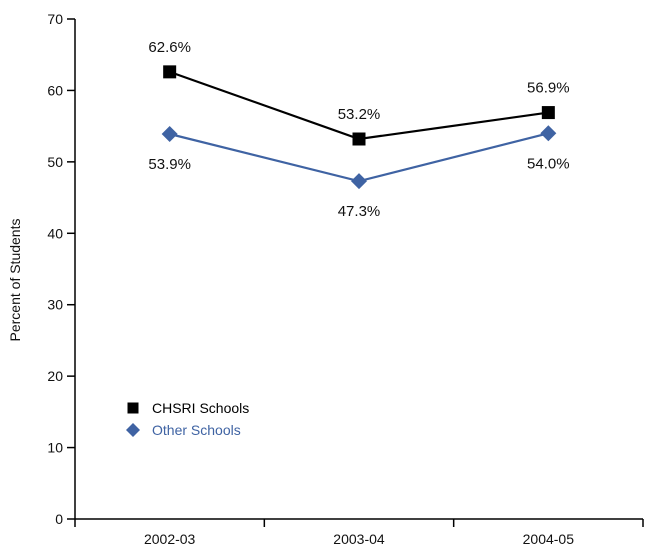 This screenshot has height=548, width=655. I want to click on y-tick-label: 70, so click(55, 19).